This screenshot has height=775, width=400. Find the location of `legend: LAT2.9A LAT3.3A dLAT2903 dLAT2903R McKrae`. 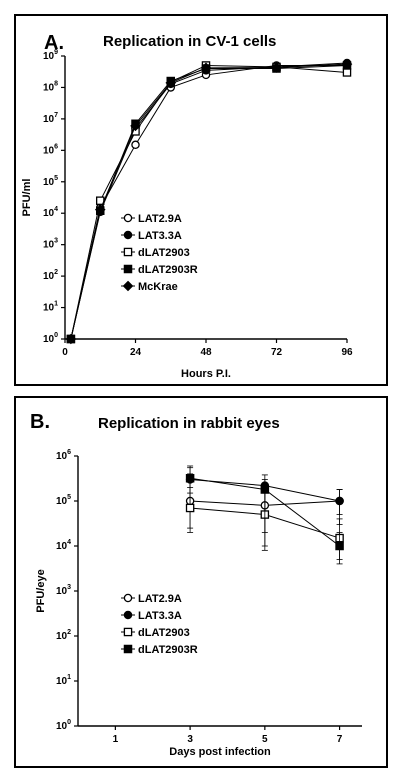

legend: LAT2.9A LAT3.3A dLAT2903 dLAT2903R McKrae is located at coordinates (159, 253).